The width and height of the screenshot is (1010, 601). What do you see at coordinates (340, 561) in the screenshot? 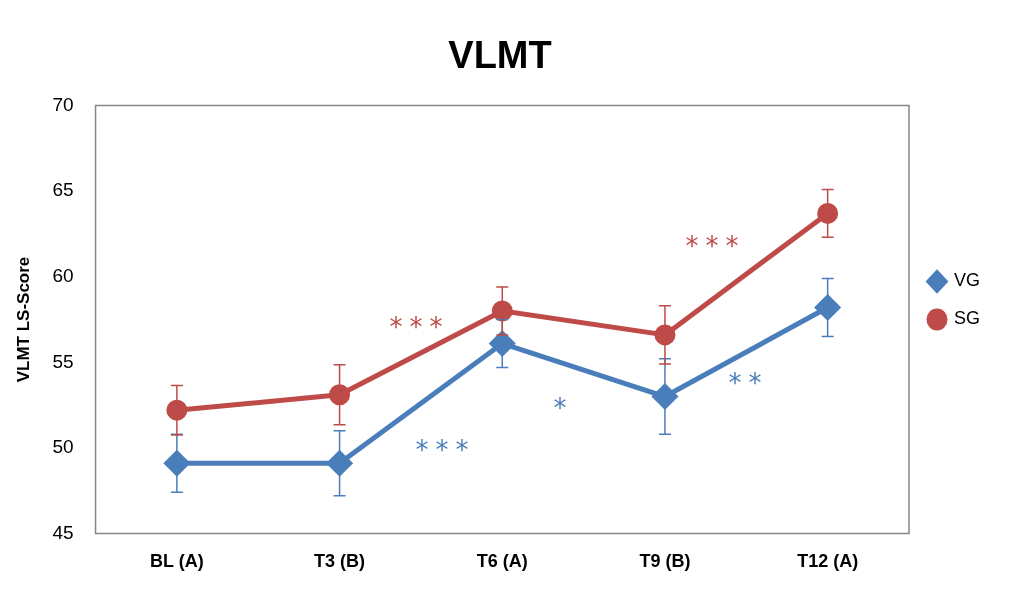
I see `x-tick-label: T3 (B)` at bounding box center [340, 561].